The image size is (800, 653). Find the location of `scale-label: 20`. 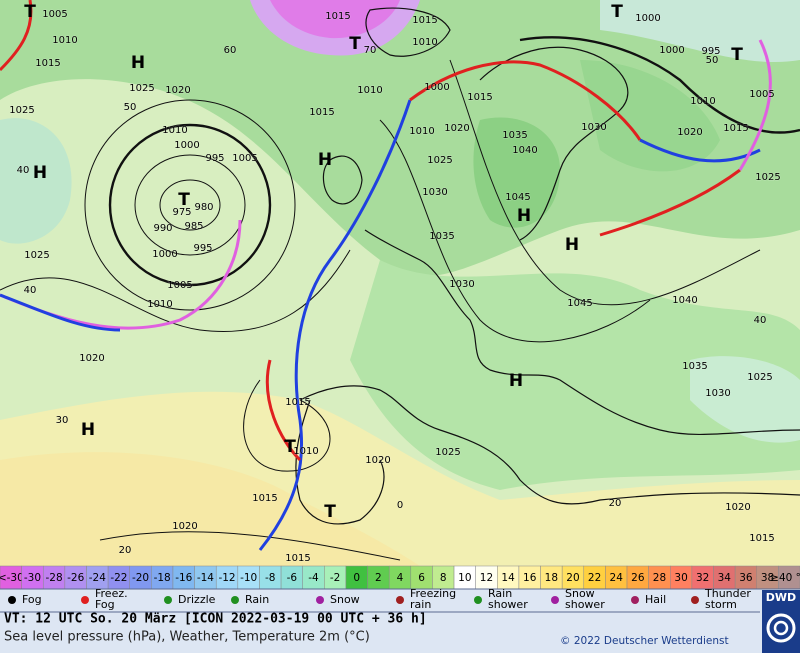

scale-label: 20 is located at coordinates (572, 578).